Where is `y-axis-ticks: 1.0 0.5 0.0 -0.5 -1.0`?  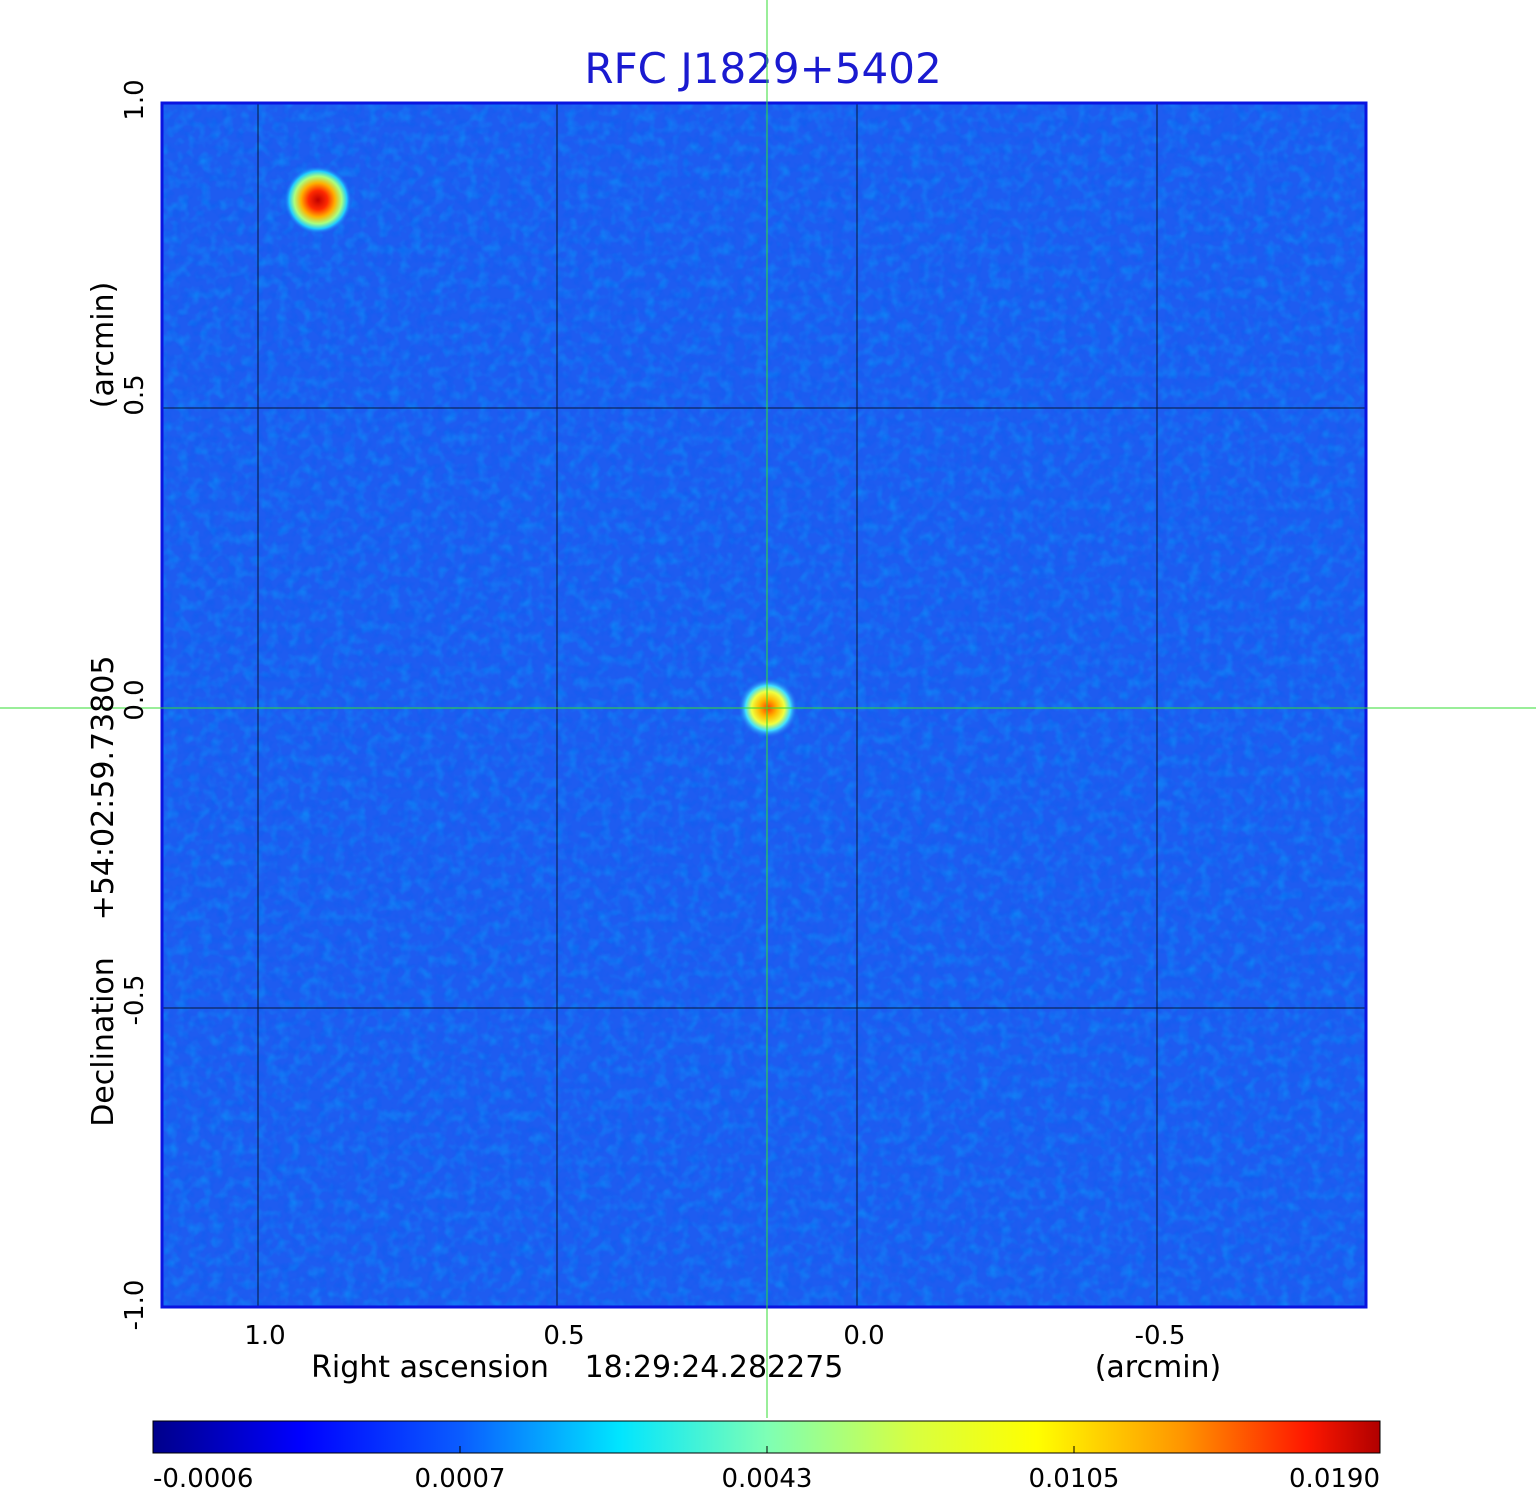 y-axis-ticks: 1.0 0.5 0.0 -0.5 -1.0 is located at coordinates (135, 704).